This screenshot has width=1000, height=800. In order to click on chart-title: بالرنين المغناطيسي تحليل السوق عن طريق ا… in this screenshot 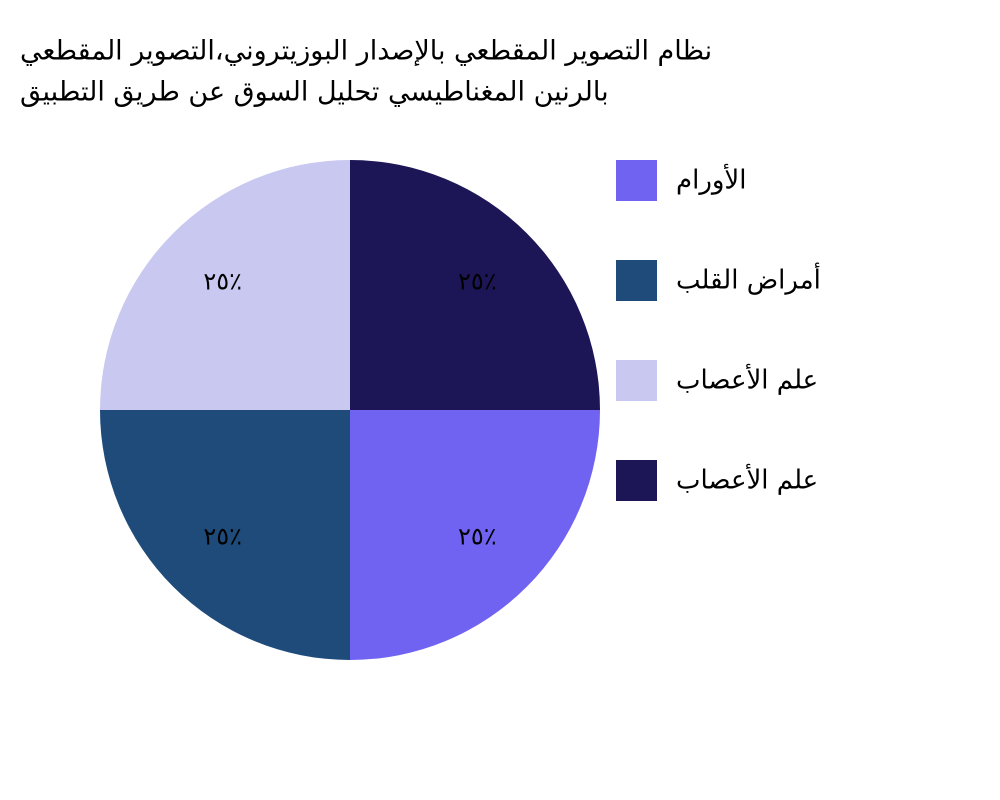, I will do `click(314, 92)`.